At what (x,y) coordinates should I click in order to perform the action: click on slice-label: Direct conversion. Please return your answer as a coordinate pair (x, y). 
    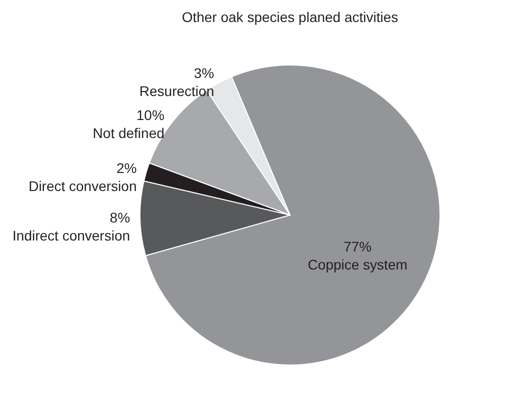
    Looking at the image, I should click on (82, 186).